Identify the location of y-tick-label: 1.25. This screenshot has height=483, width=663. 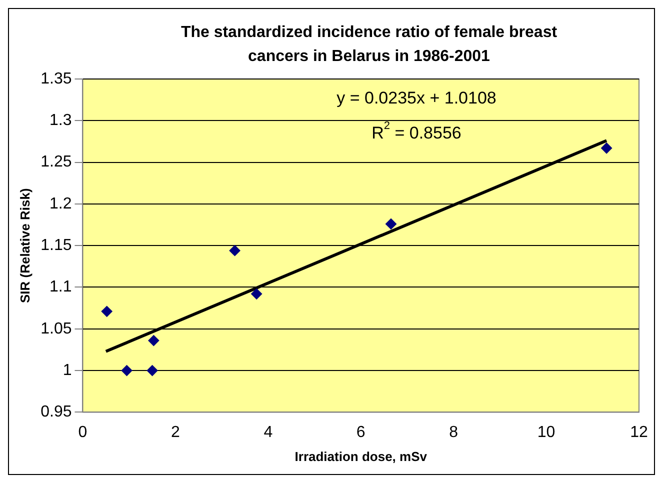
(56, 162).